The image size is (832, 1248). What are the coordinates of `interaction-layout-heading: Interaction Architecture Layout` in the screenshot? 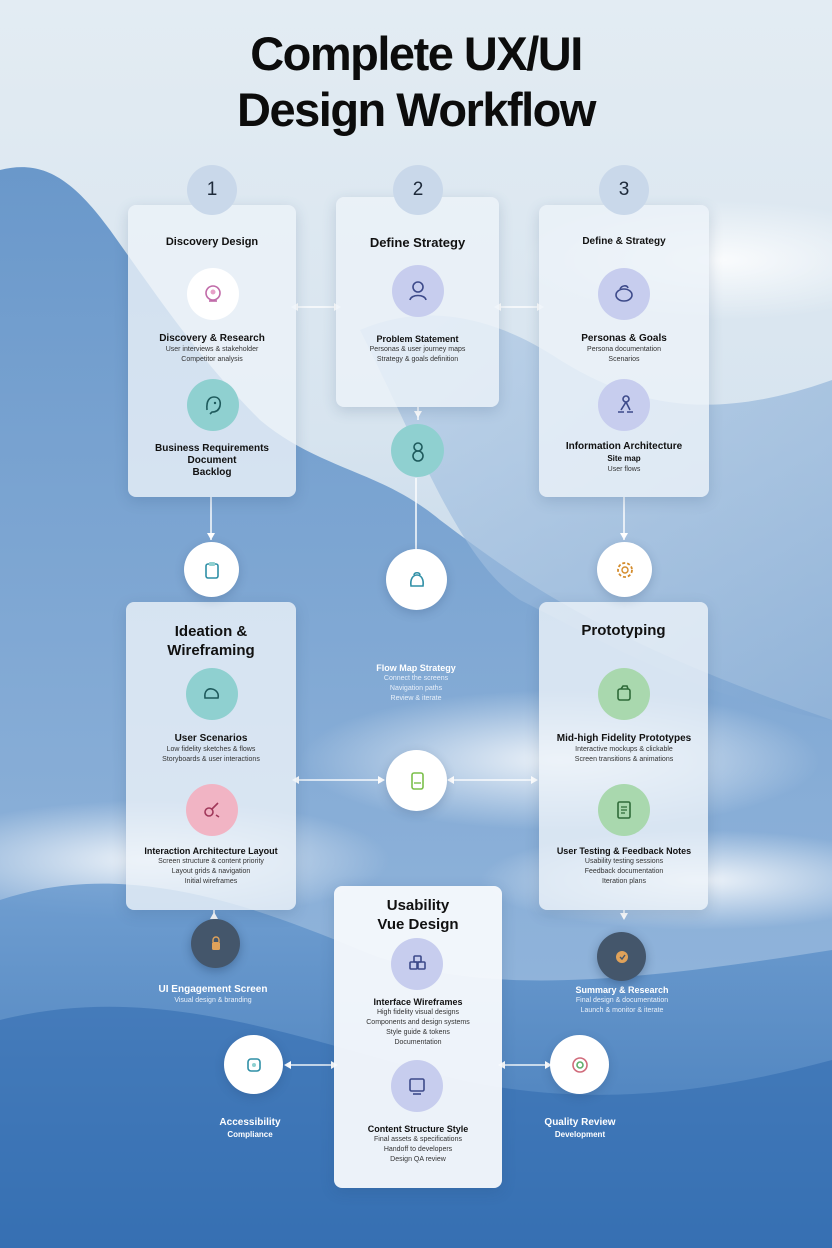 It's located at (211, 851).